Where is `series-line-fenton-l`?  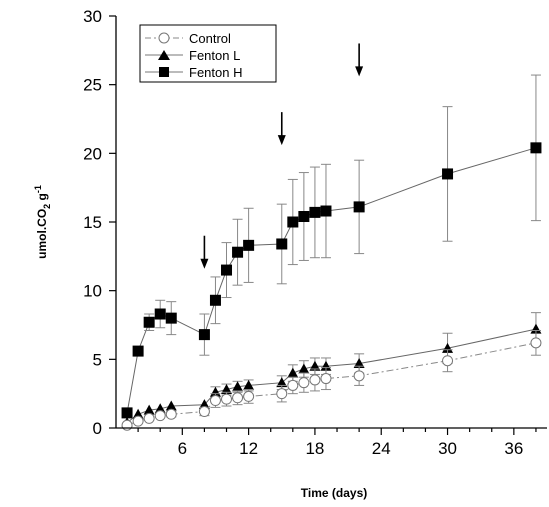 series-line-fenton-l is located at coordinates (331, 375).